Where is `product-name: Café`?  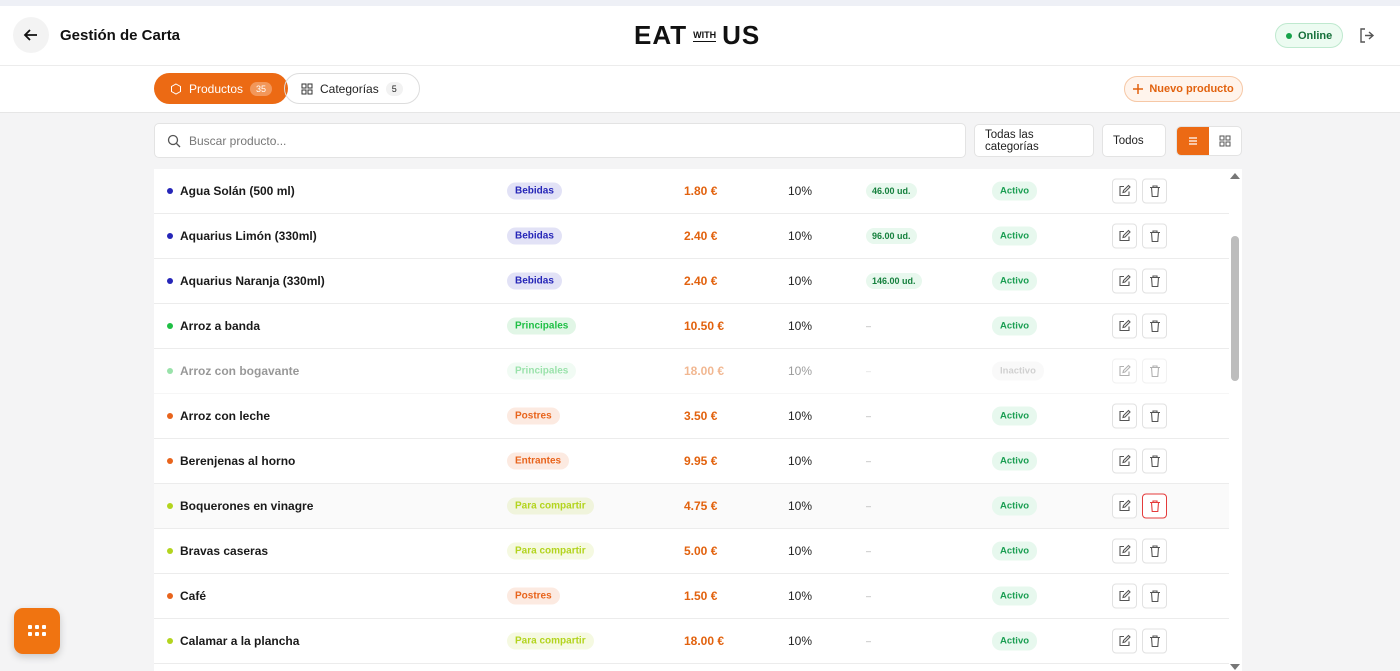 product-name: Café is located at coordinates (193, 596).